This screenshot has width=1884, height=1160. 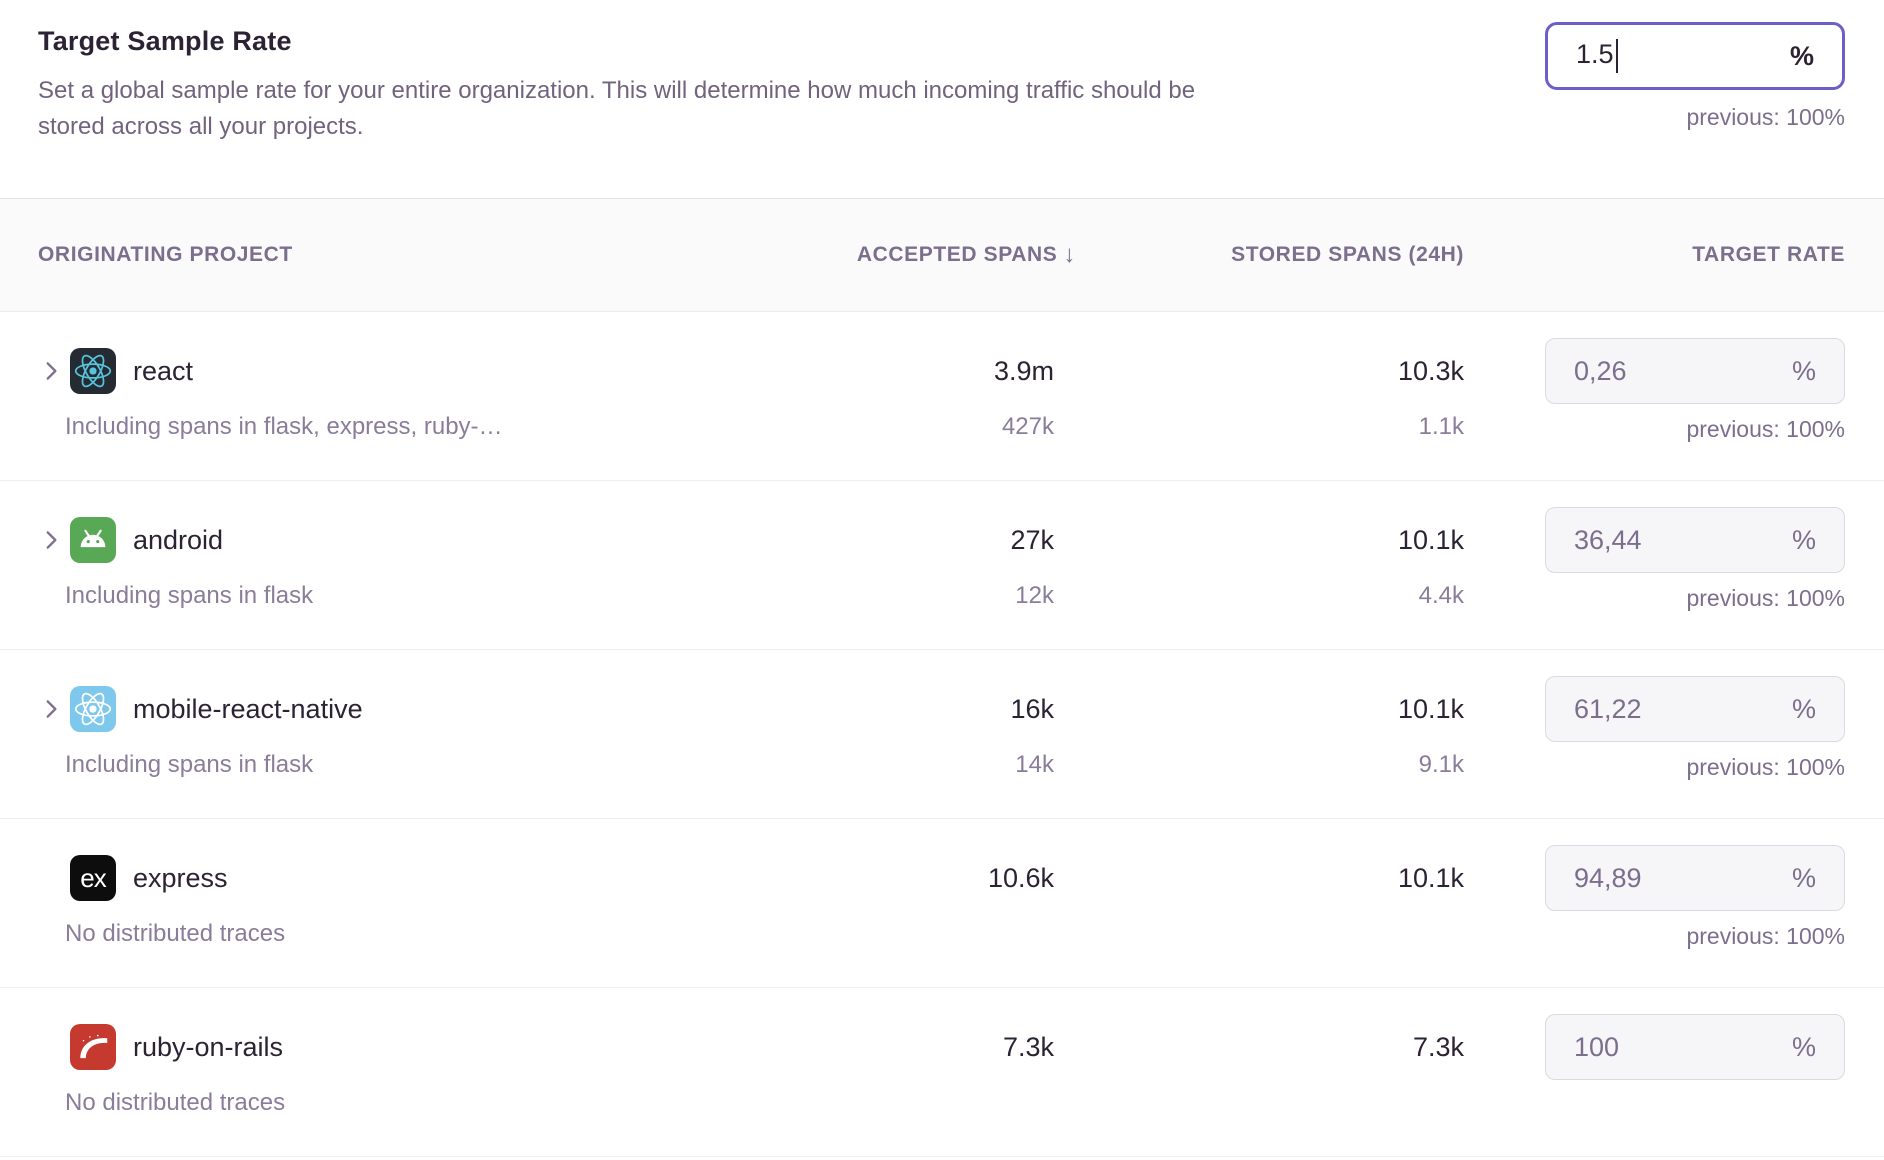 What do you see at coordinates (93, 371) in the screenshot?
I see `react-icon` at bounding box center [93, 371].